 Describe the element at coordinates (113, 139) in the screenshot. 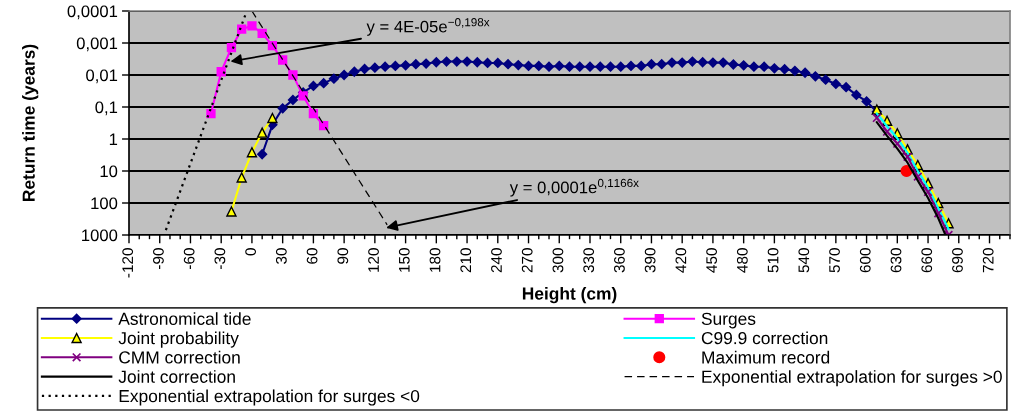

I see `y-tick-label: 1` at that location.